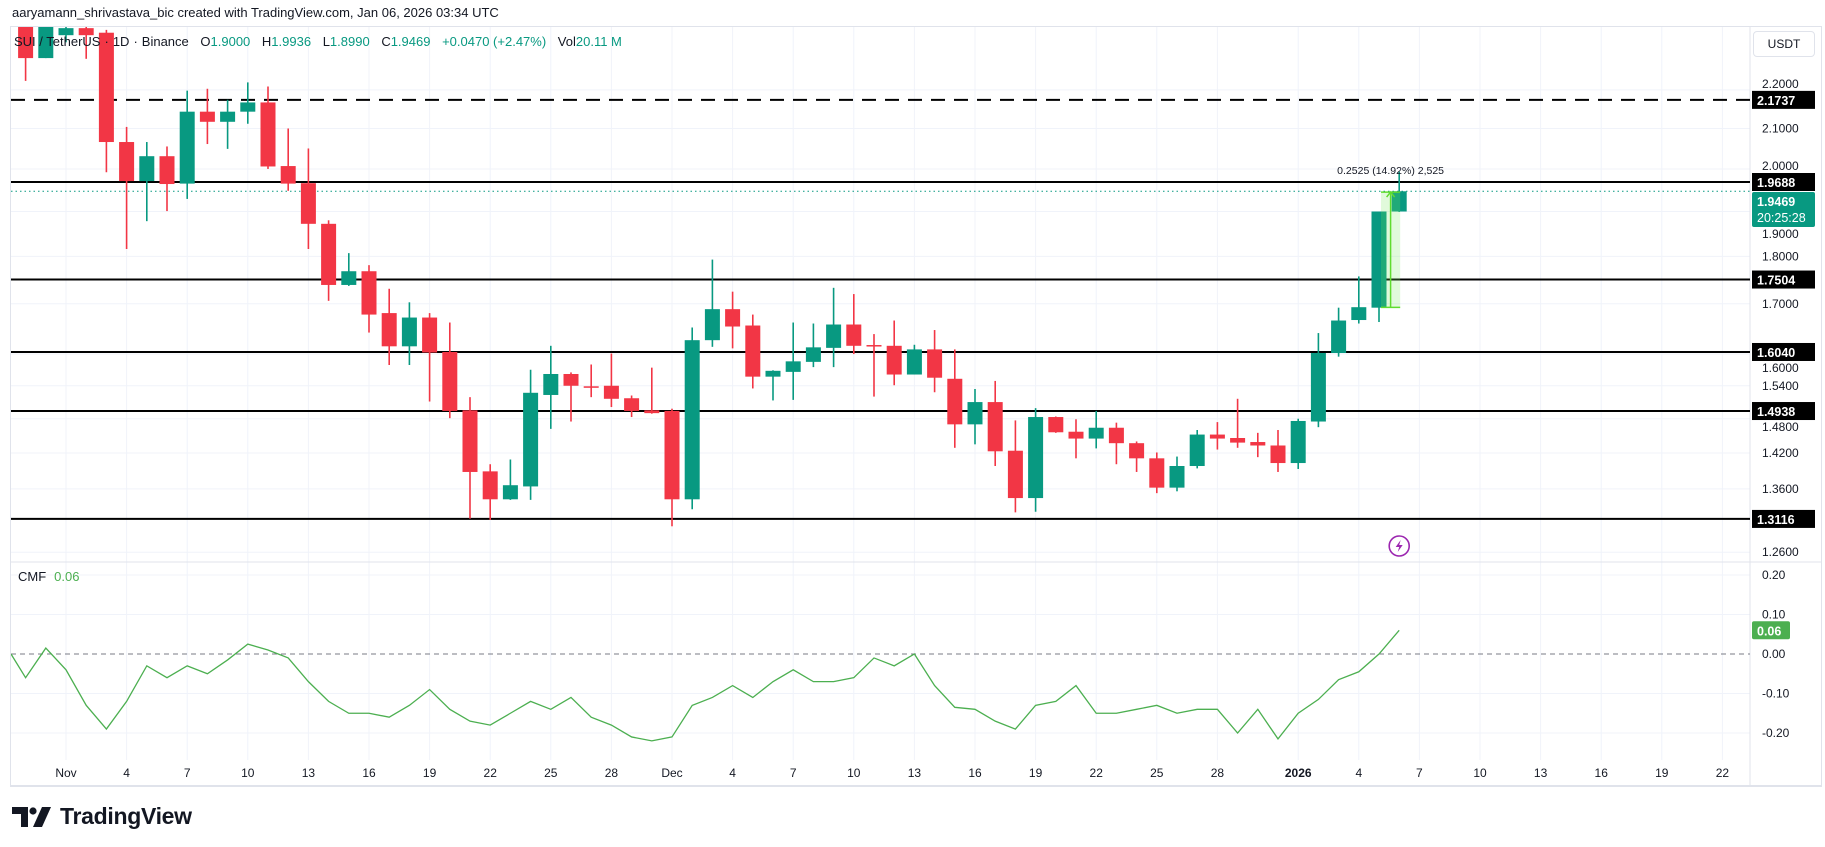  What do you see at coordinates (1776, 202) in the screenshot?
I see `current-price-label: 1.9469` at bounding box center [1776, 202].